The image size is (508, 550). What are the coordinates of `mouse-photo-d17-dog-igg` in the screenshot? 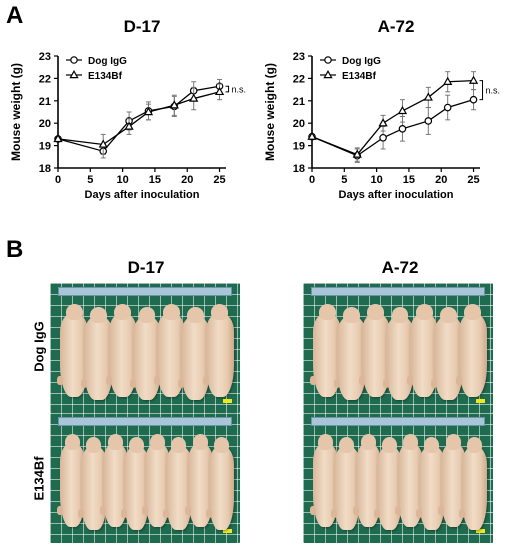 It's located at (145, 348).